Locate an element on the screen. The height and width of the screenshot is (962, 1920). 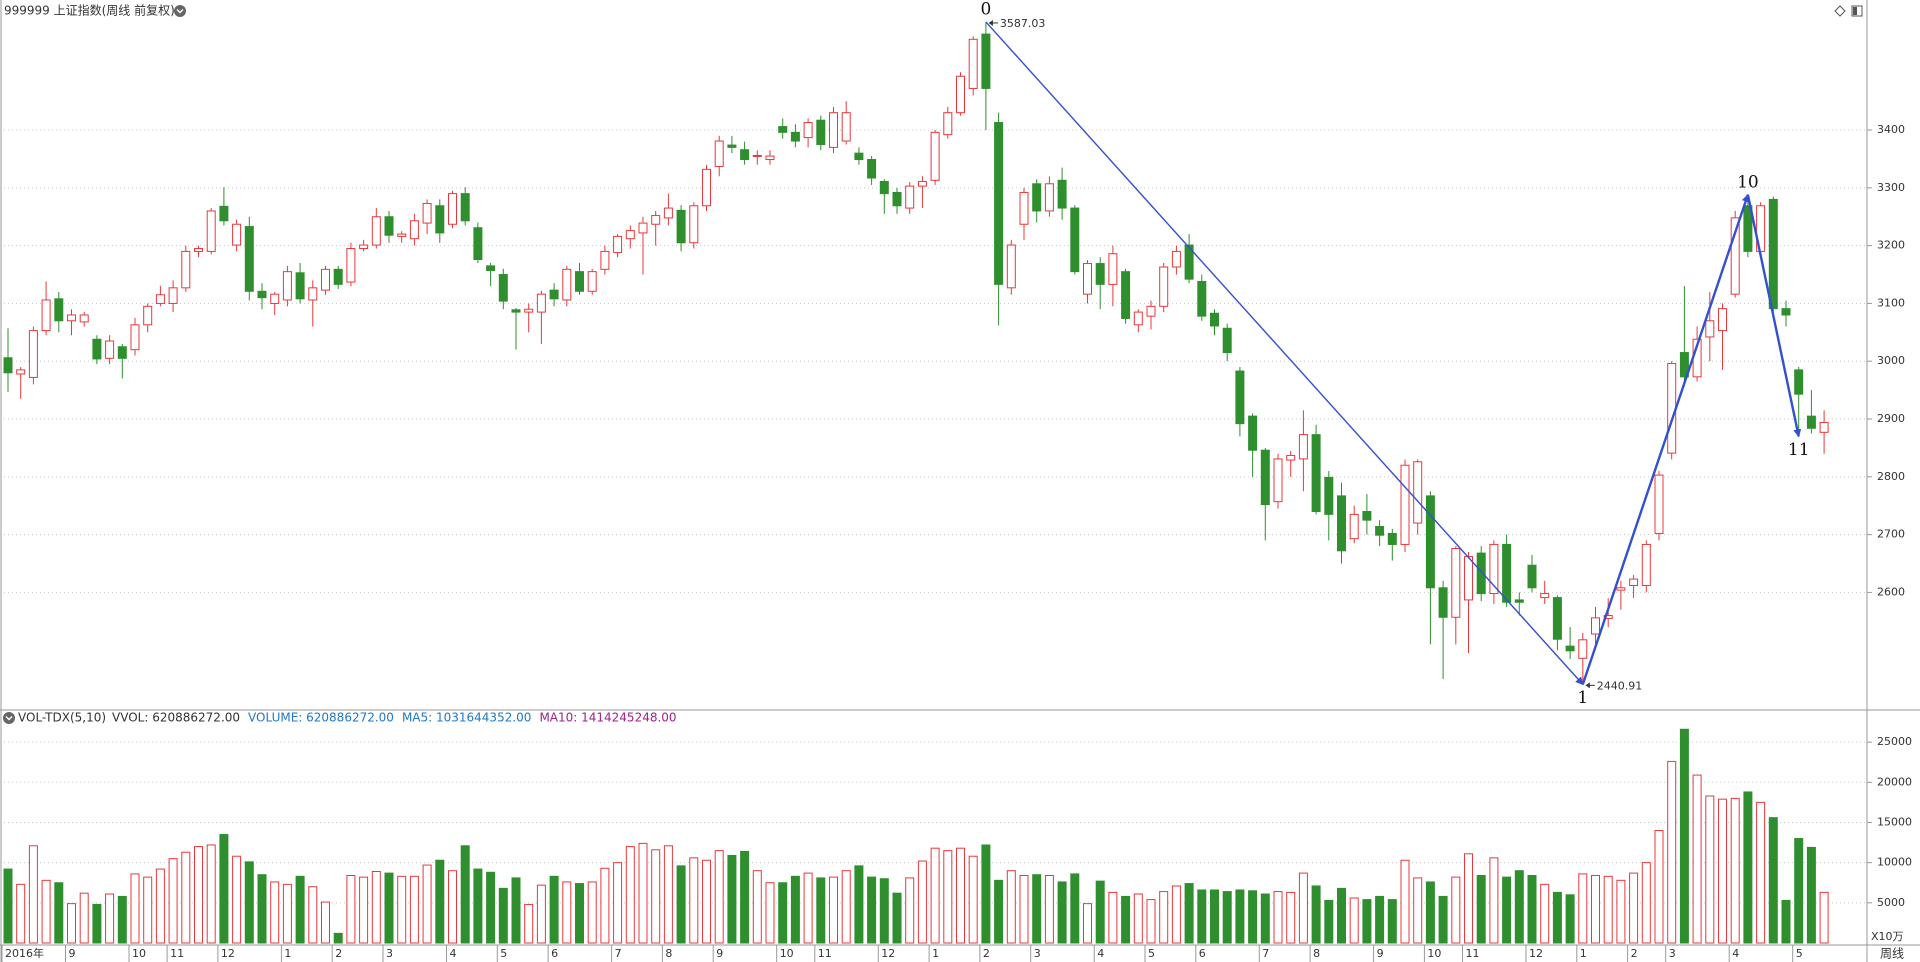
x-tick-label: 4 is located at coordinates (453, 953).